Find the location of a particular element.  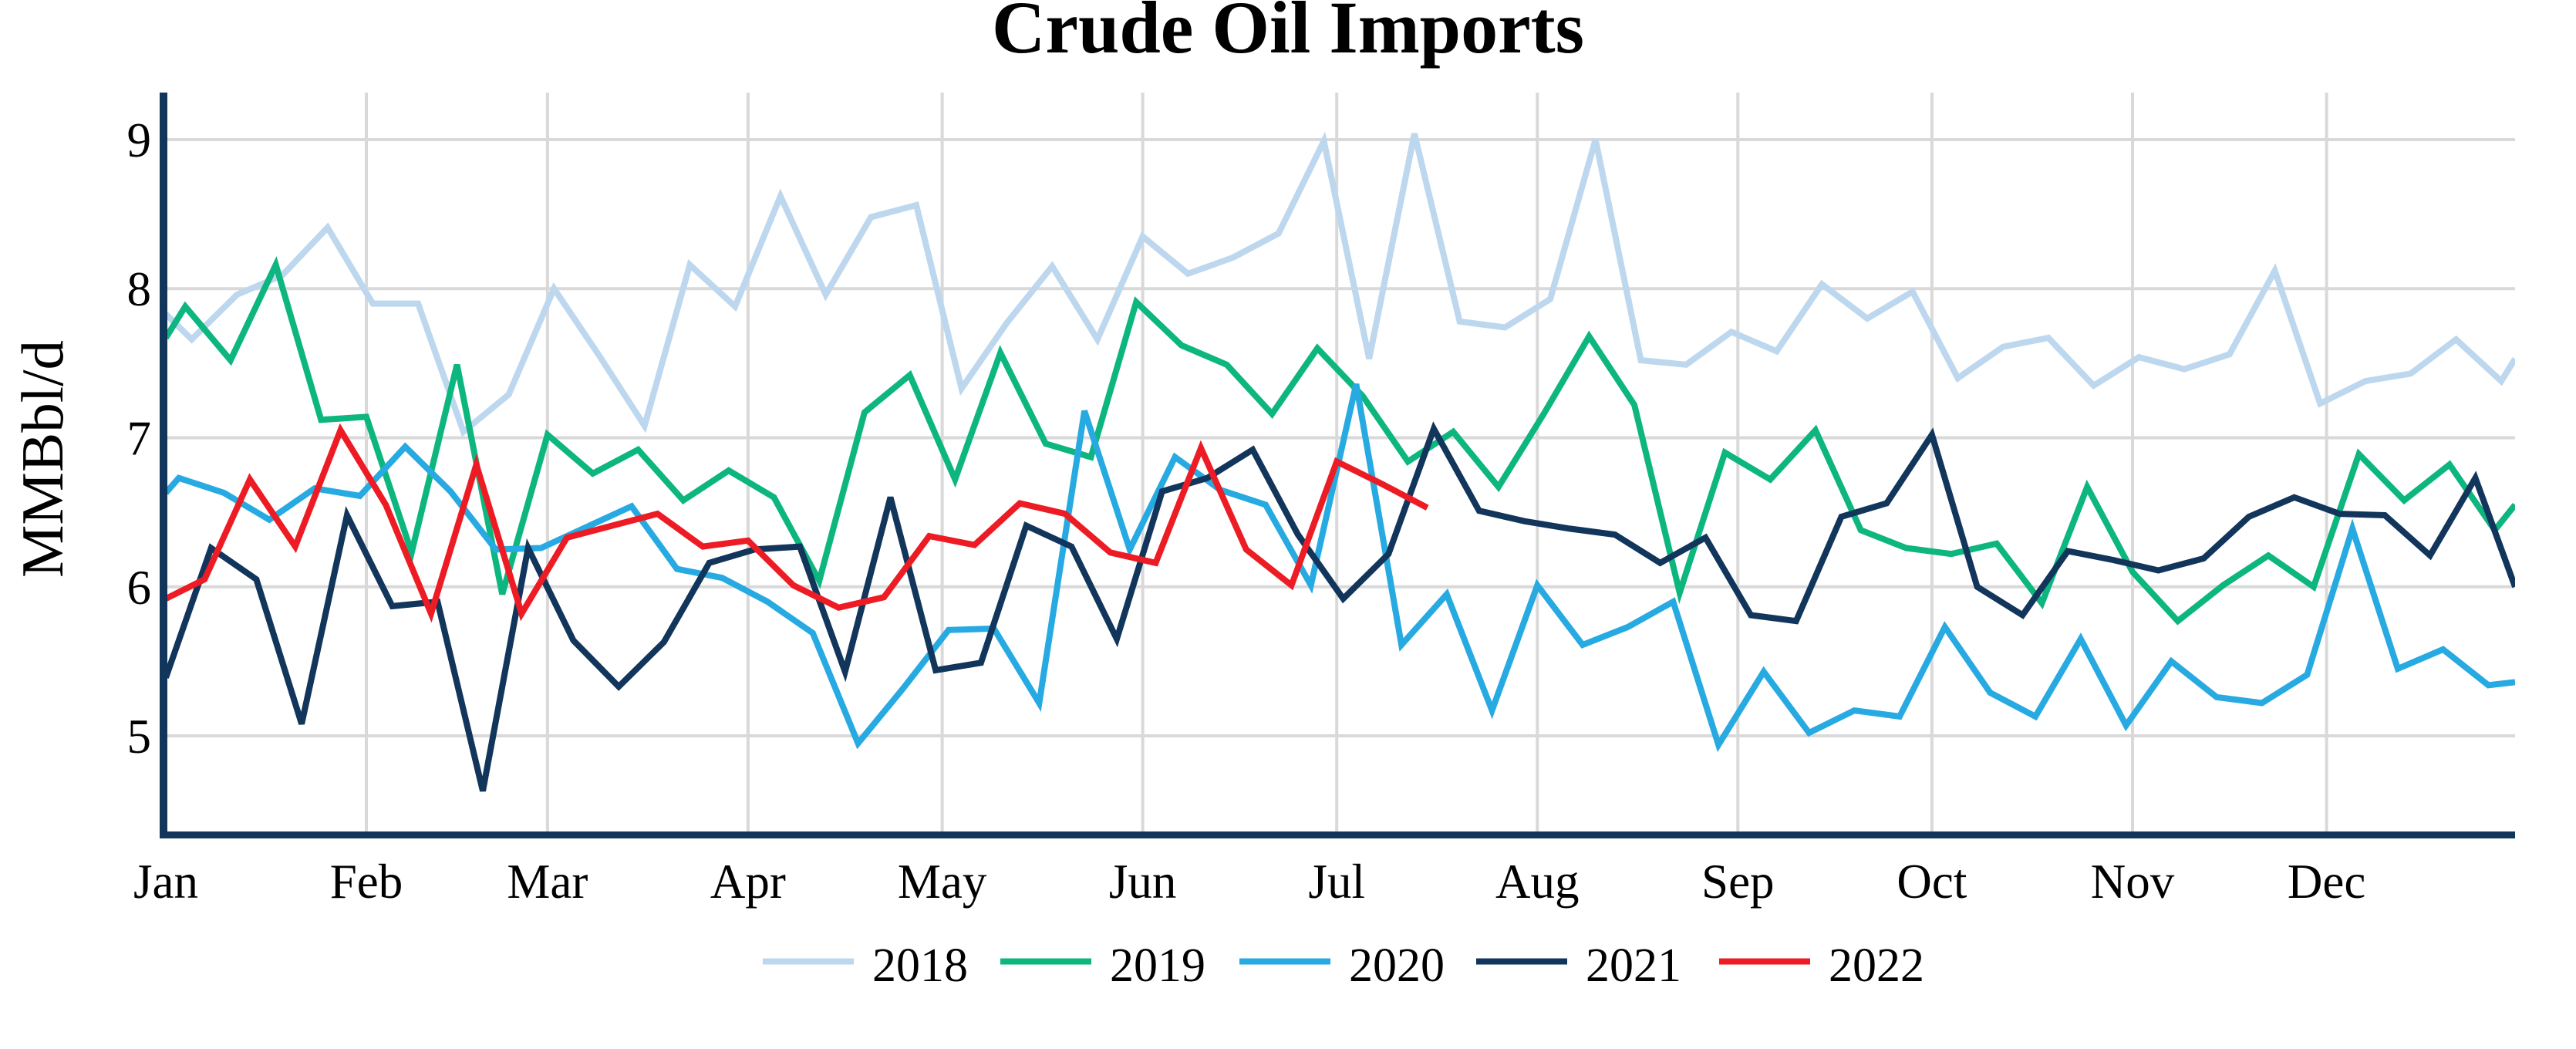

svg-text: 2022 is located at coordinates (1876, 965).